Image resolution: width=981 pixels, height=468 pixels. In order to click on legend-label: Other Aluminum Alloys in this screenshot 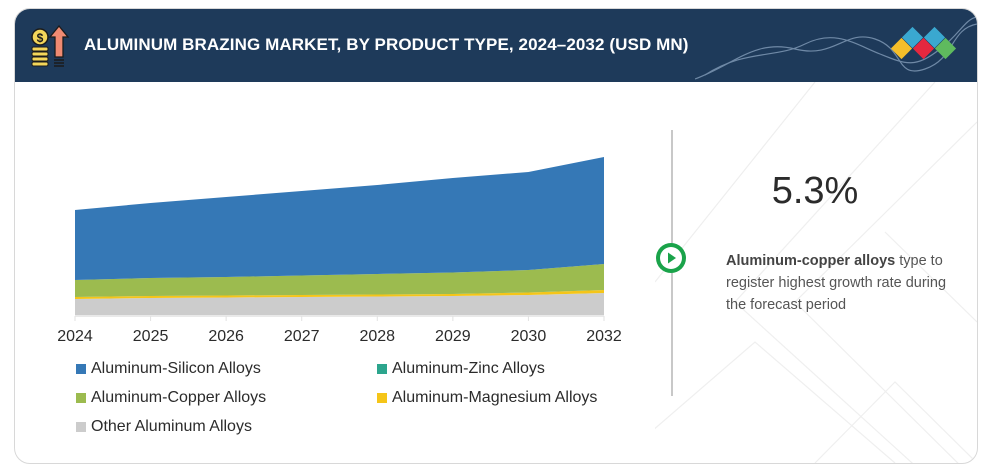, I will do `click(171, 426)`.